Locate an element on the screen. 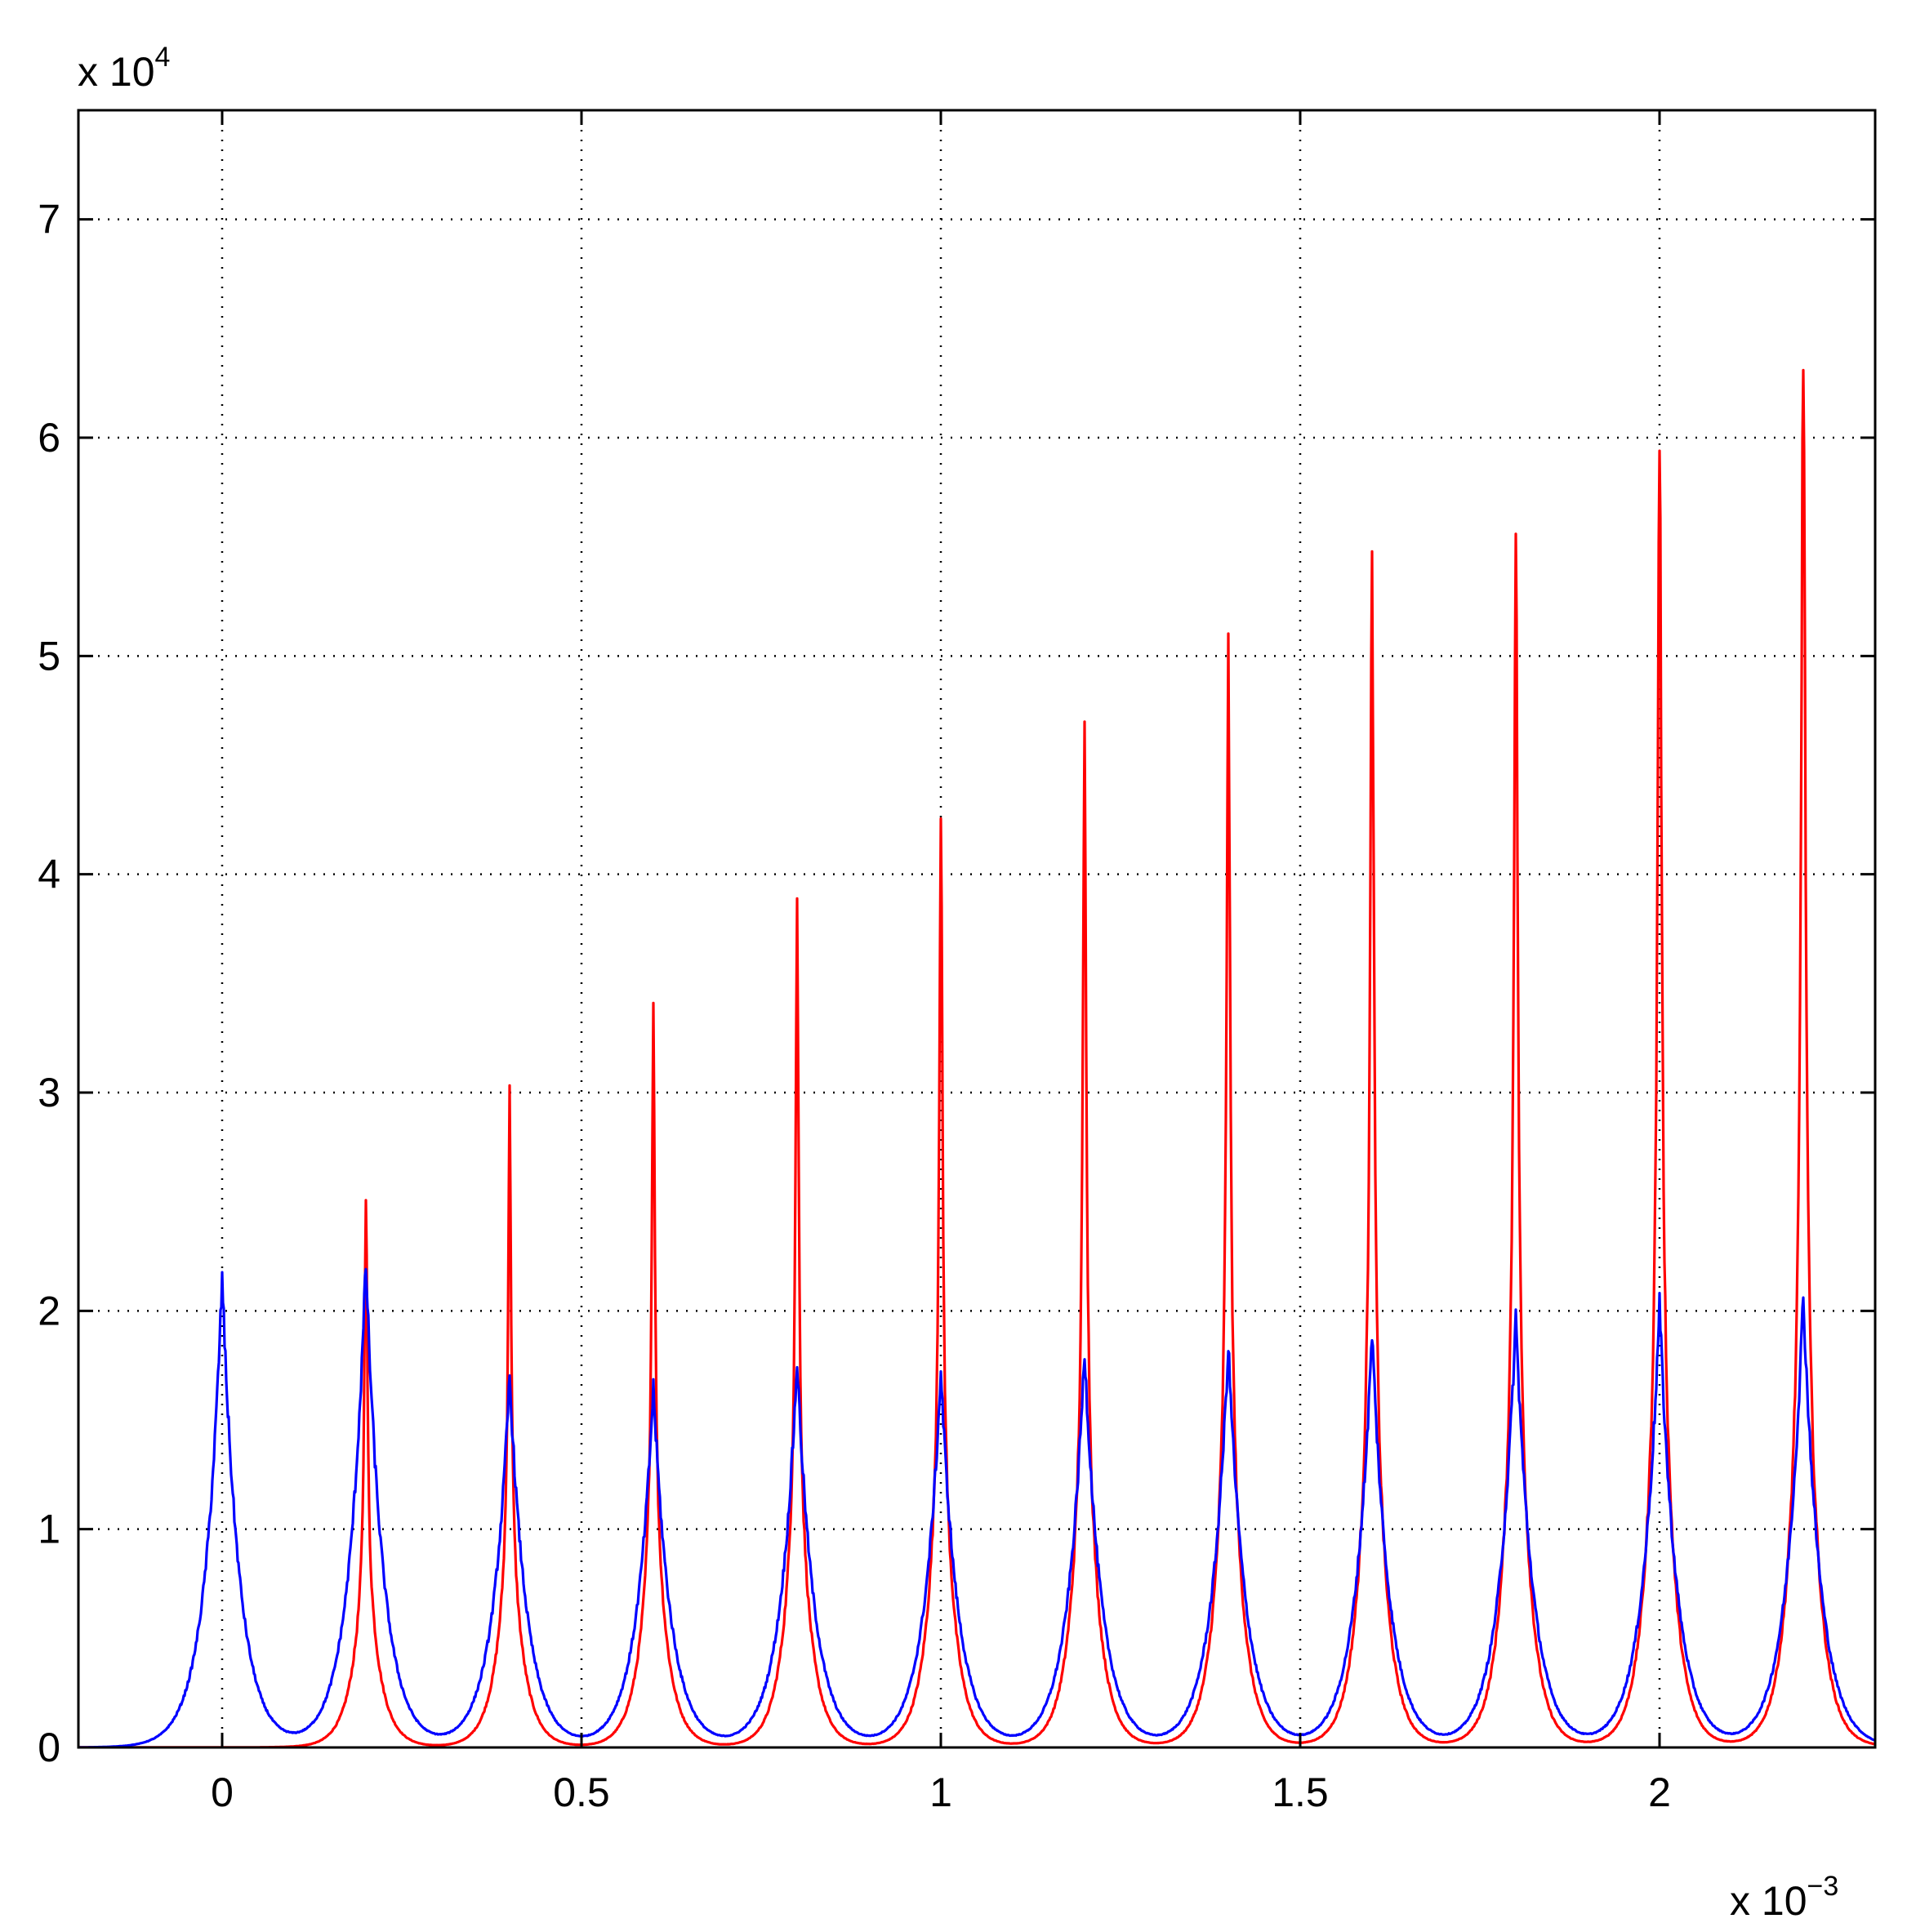 The image size is (1907, 1932). y-tick-labels: 0 1 2 3 4 5 6 7 is located at coordinates (49, 983).